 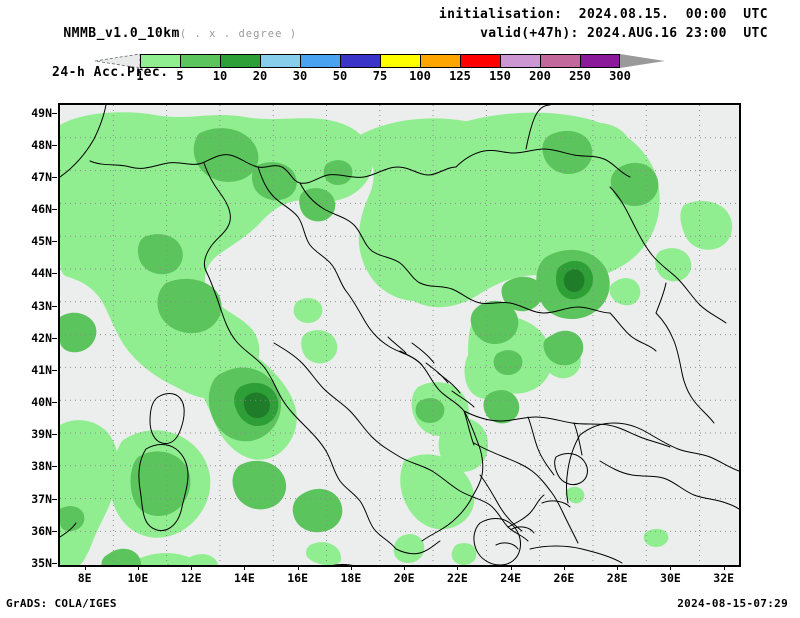 What do you see at coordinates (564, 578) in the screenshot?
I see `x-axis-label-26E: 26E` at bounding box center [564, 578].